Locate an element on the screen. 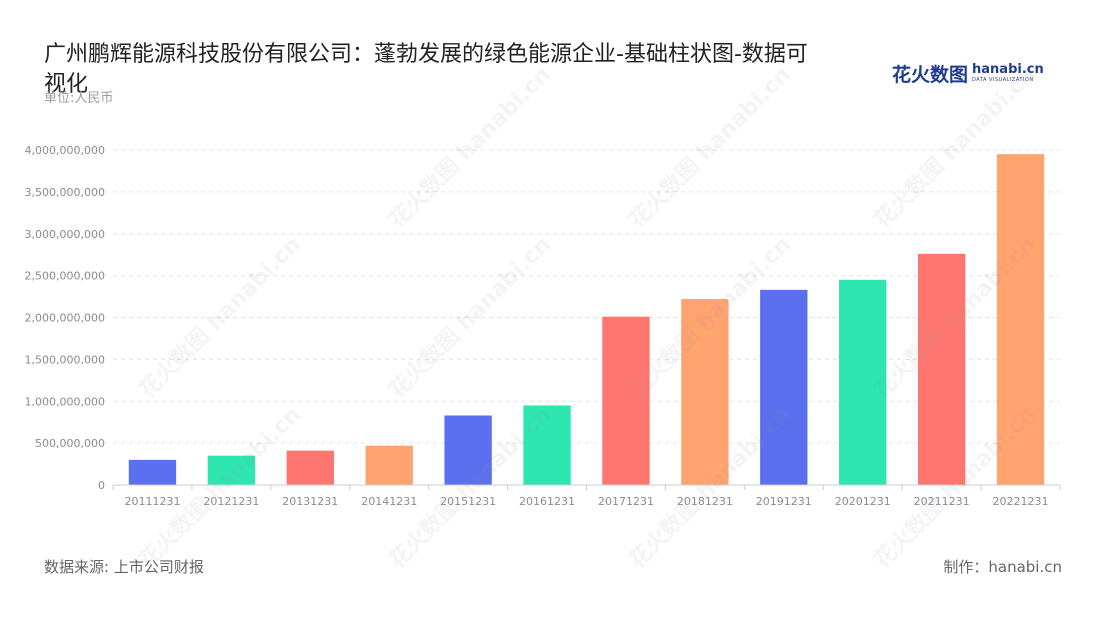 Image resolution: width=1100 pixels, height=620 pixels. x-tick-label: 20111231 is located at coordinates (152, 501).